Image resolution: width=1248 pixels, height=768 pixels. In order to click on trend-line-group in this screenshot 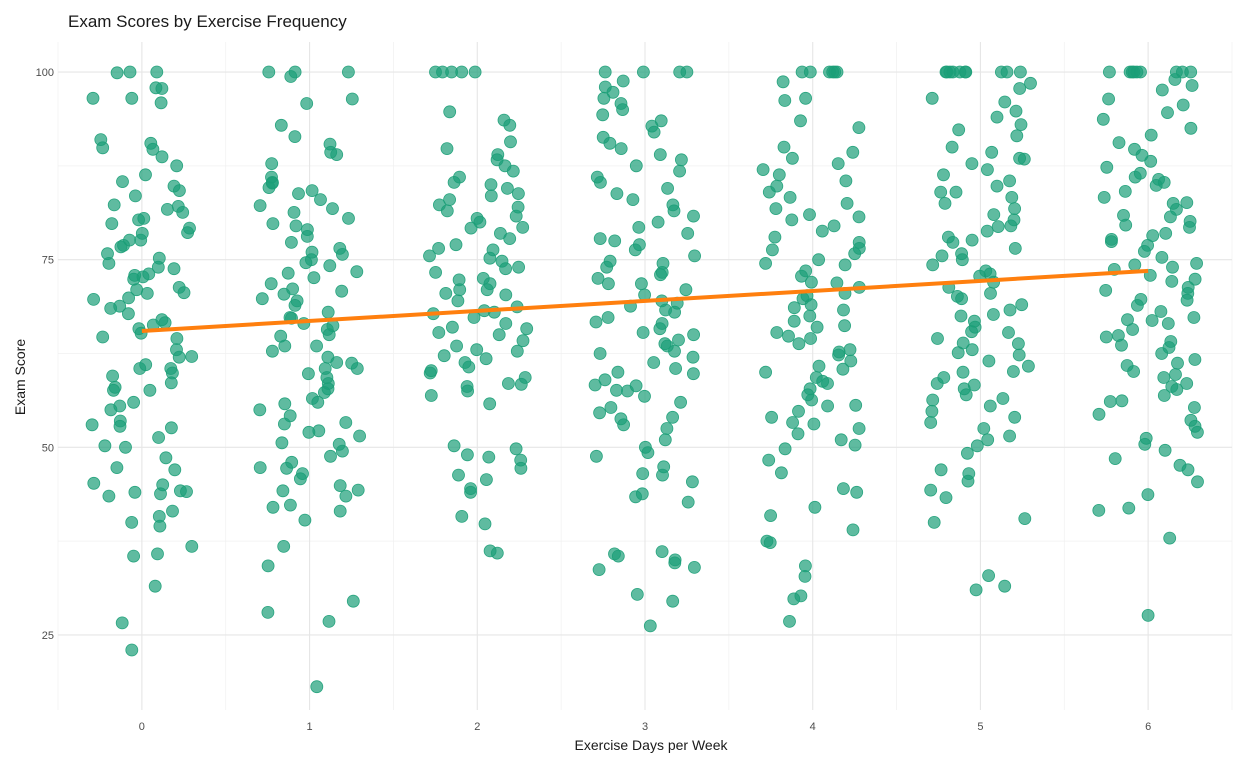, I will do `click(645, 300)`.